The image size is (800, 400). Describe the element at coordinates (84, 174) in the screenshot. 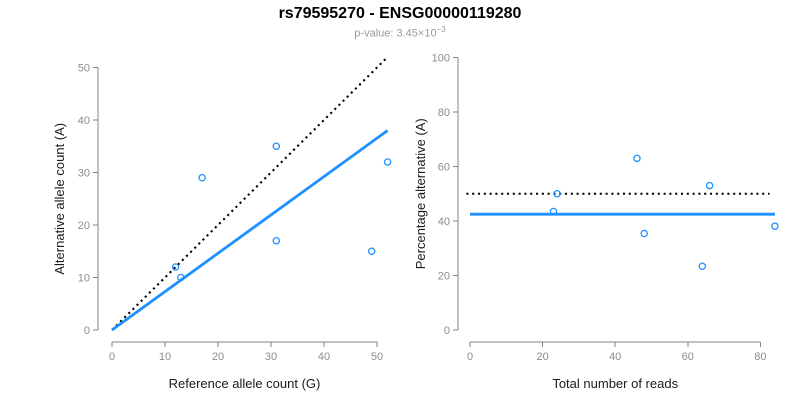

I see `y-tick-label: 30` at that location.